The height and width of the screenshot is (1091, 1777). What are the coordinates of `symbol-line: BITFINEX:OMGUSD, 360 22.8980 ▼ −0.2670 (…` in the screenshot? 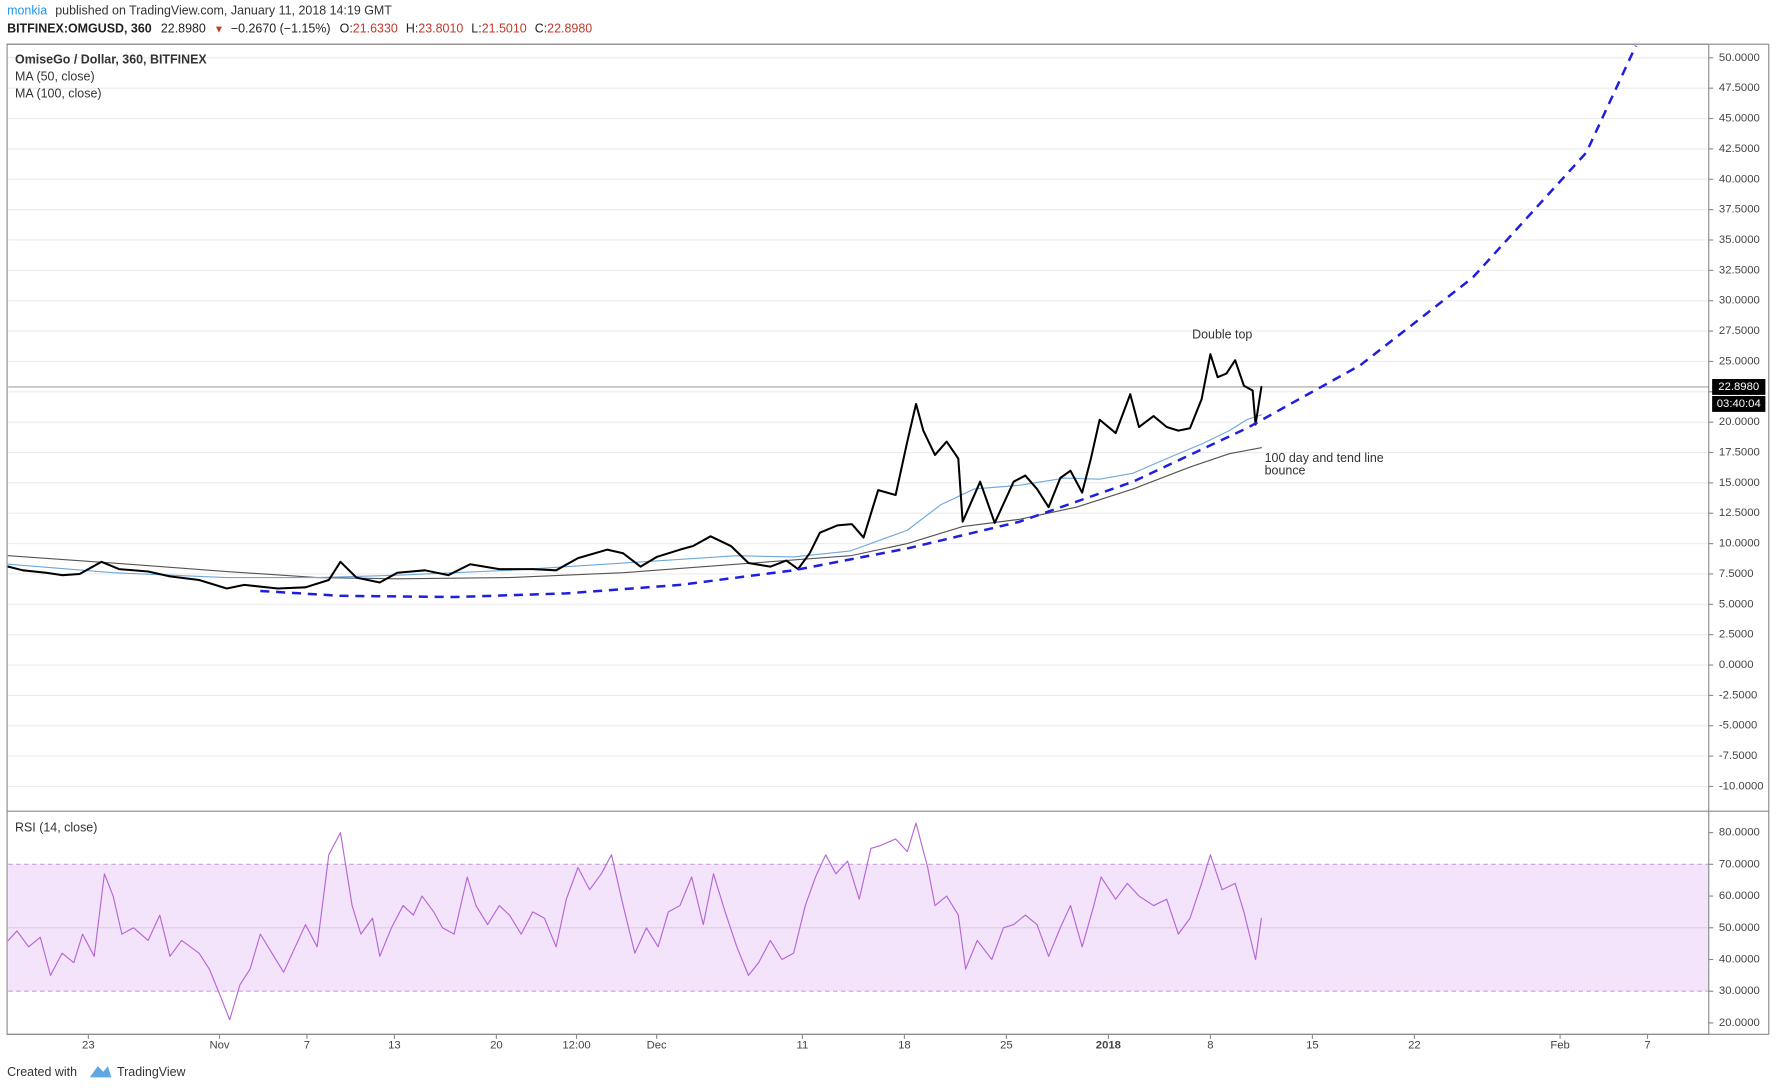 It's located at (299, 29).